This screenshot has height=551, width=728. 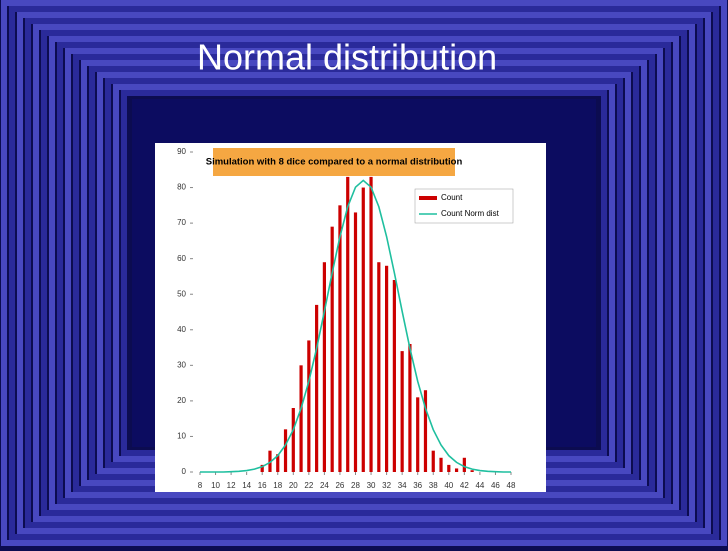 What do you see at coordinates (433, 485) in the screenshot?
I see `x-tick-label: 38` at bounding box center [433, 485].